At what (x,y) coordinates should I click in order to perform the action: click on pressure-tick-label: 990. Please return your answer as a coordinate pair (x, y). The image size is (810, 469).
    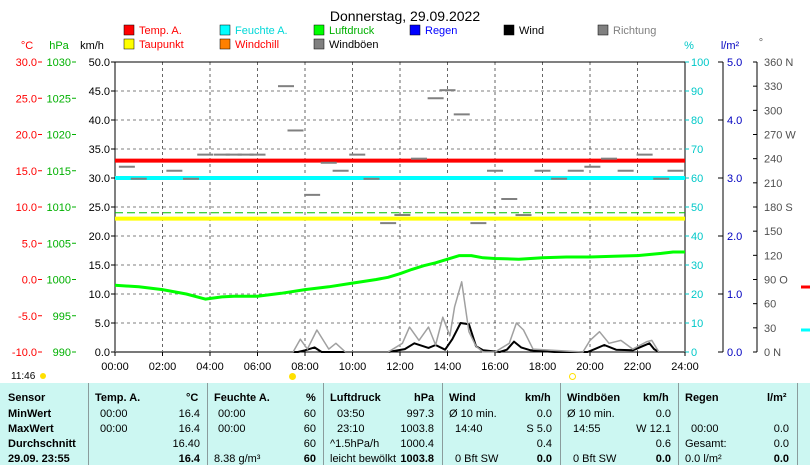
    Looking at the image, I should click on (62, 353).